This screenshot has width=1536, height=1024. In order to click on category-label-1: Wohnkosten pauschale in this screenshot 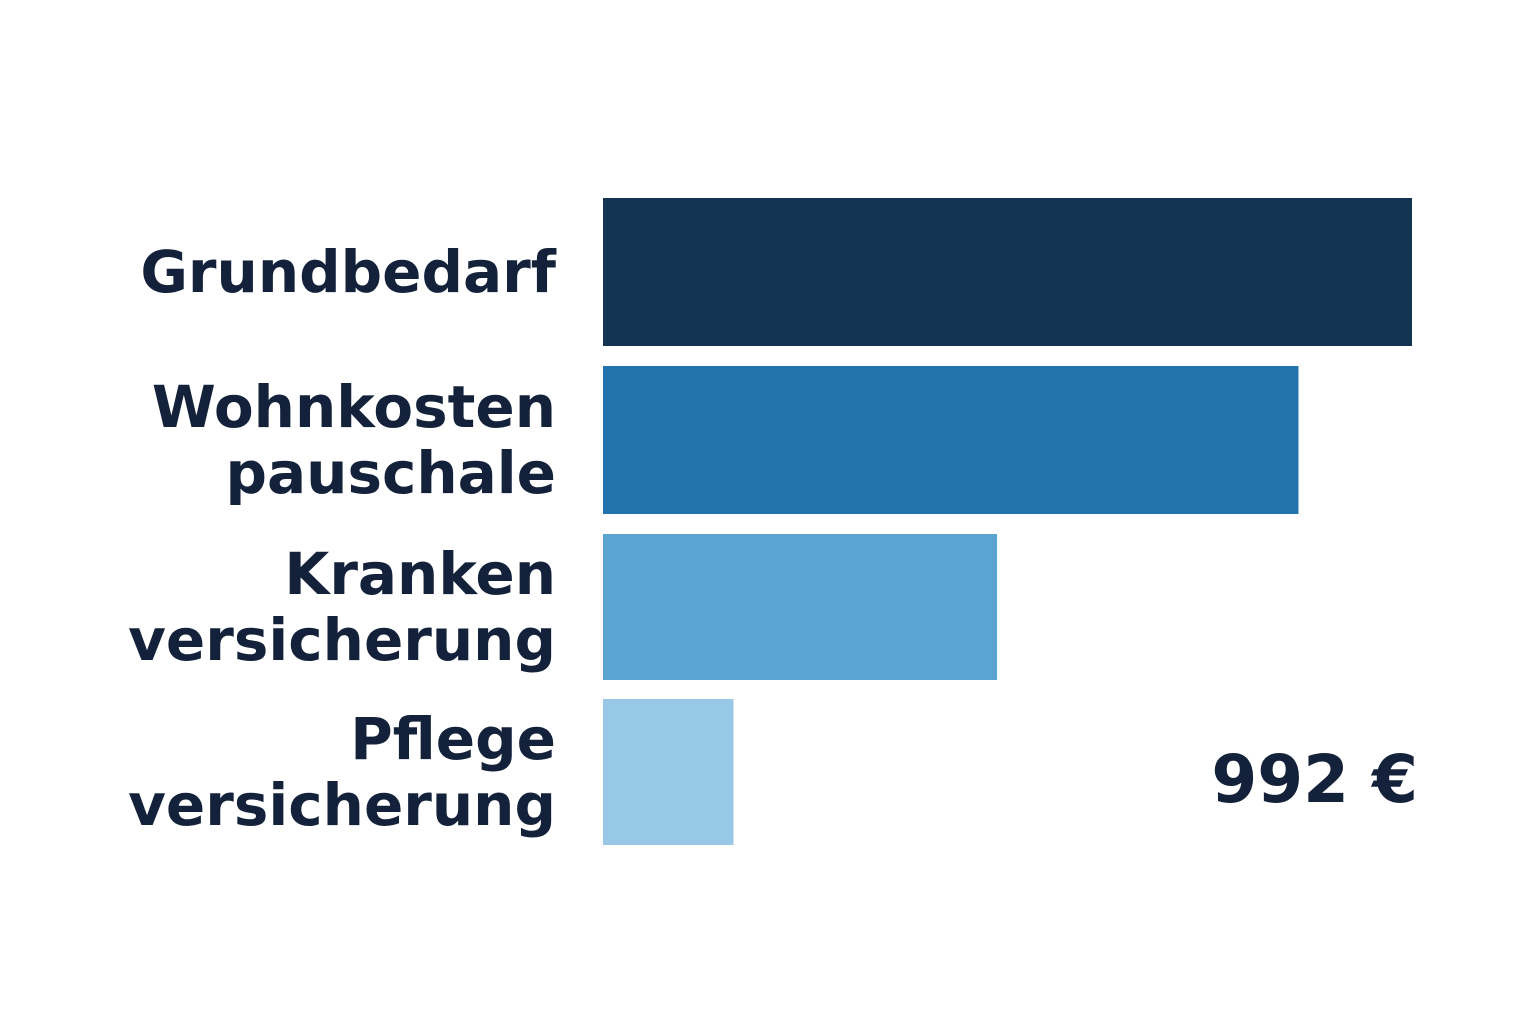, I will do `click(354, 440)`.